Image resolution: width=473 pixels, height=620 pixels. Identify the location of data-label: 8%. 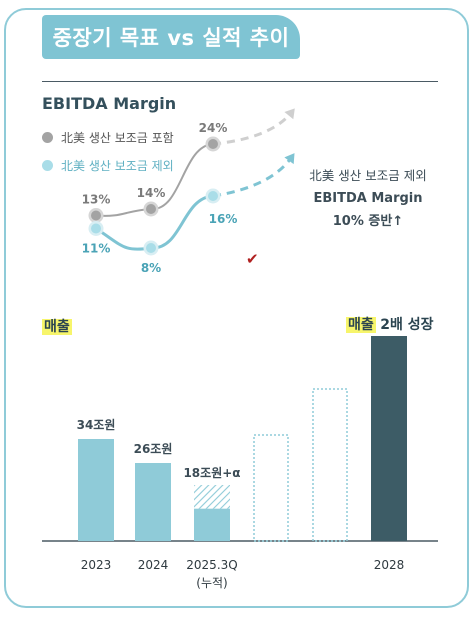
(151, 268).